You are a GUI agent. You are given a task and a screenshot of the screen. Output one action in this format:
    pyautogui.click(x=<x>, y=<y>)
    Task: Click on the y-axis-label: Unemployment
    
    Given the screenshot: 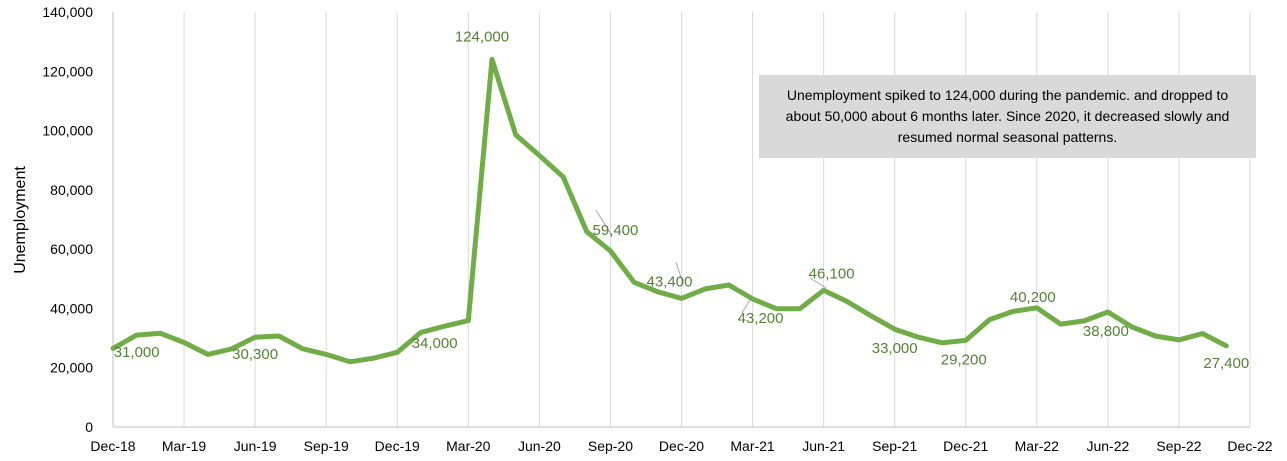 What is the action you would take?
    pyautogui.click(x=20, y=220)
    